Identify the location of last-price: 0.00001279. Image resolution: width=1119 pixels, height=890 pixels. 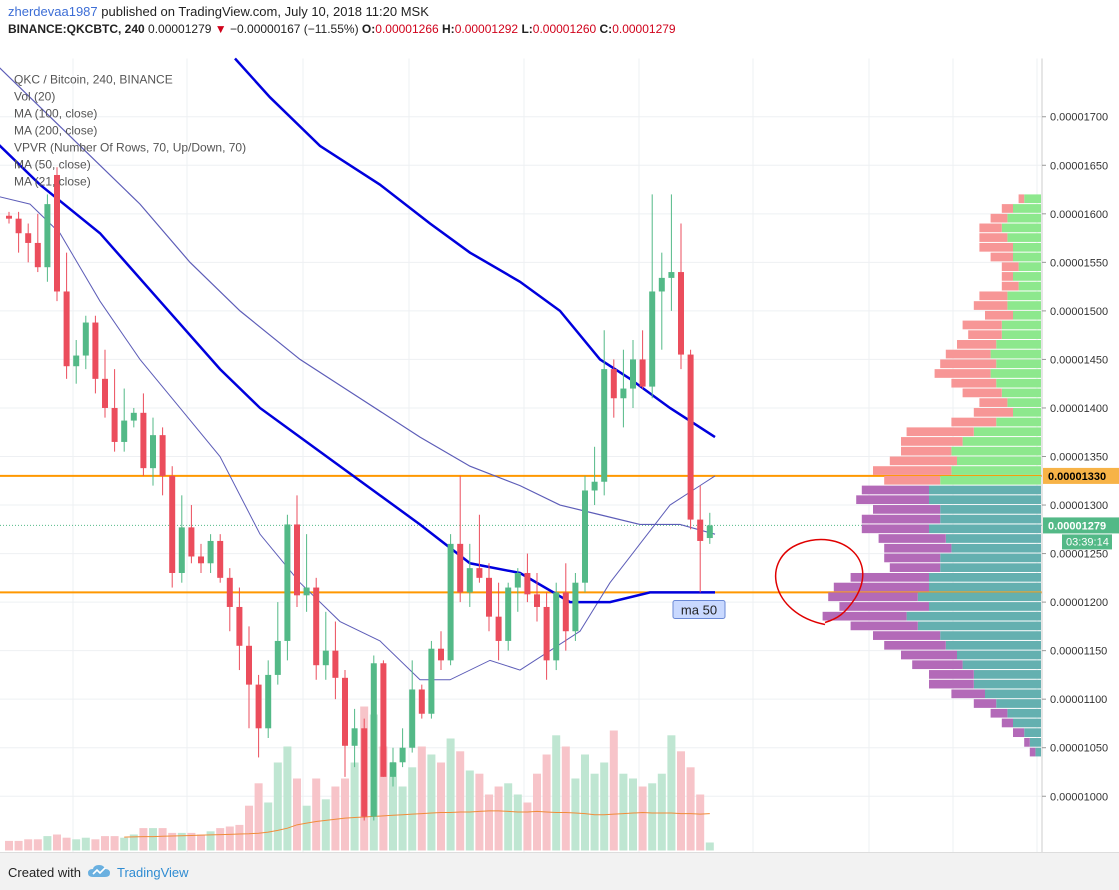
(180, 29).